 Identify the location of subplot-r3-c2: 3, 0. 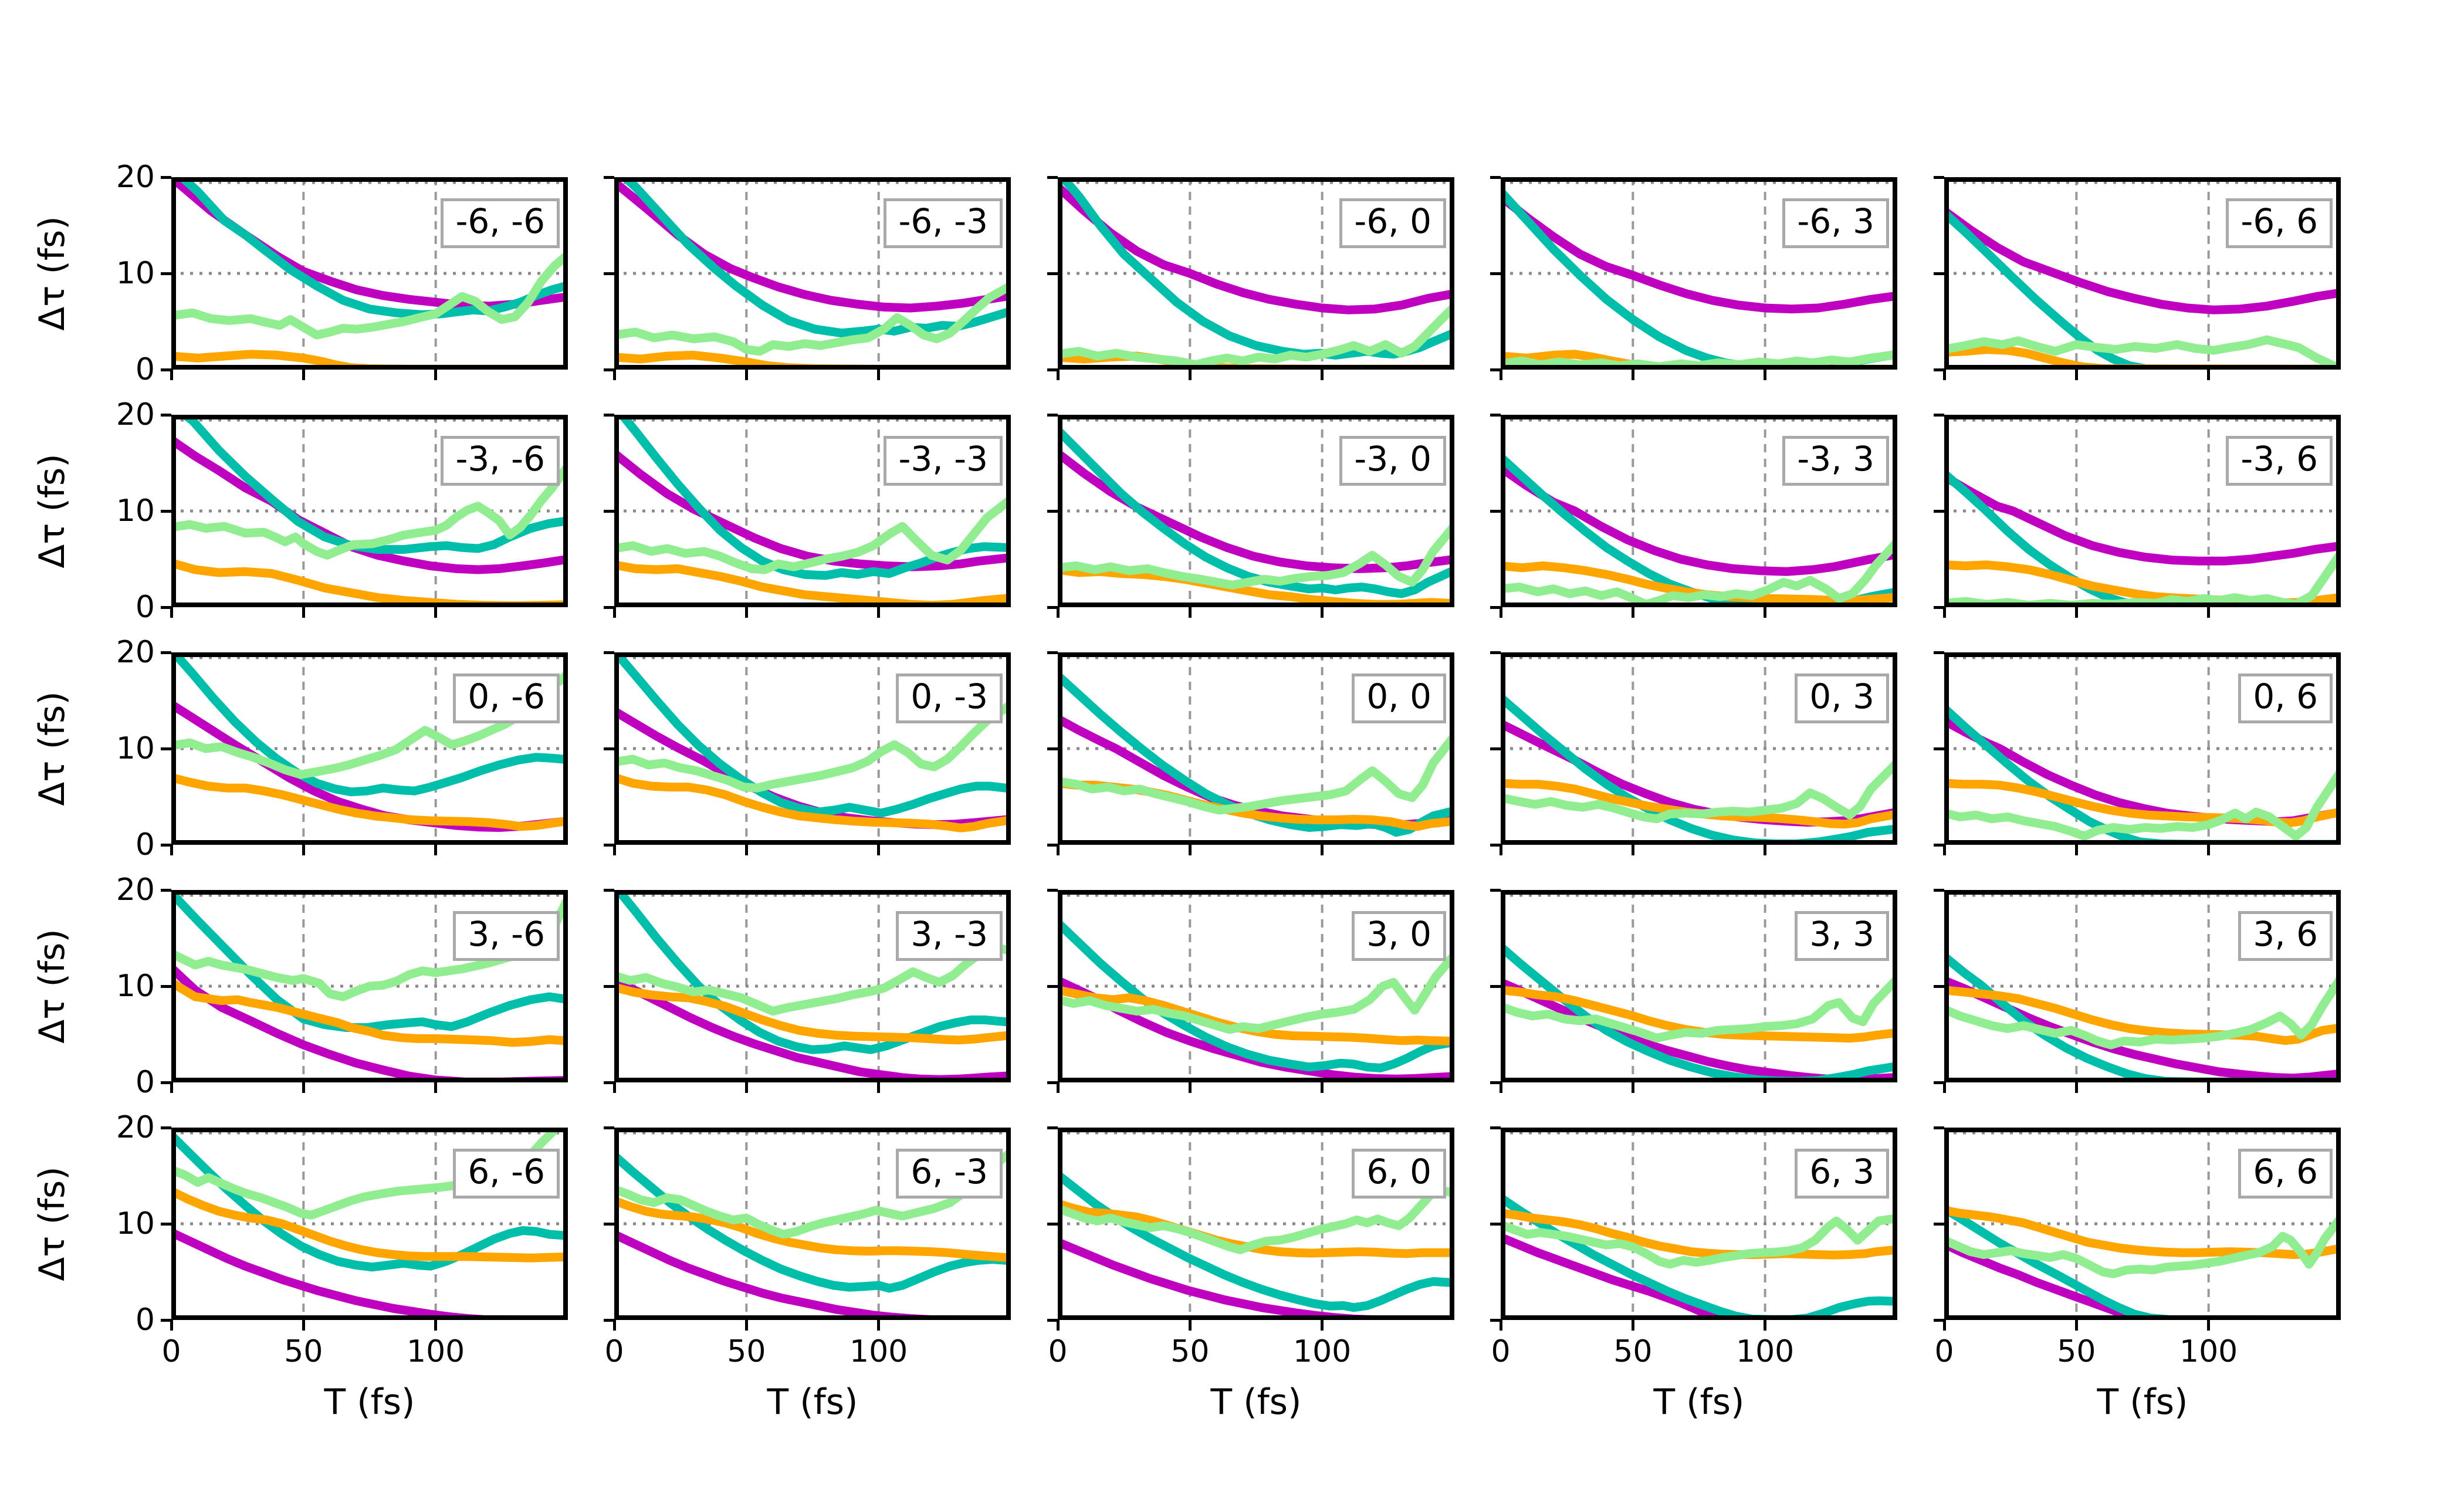
(1250, 990).